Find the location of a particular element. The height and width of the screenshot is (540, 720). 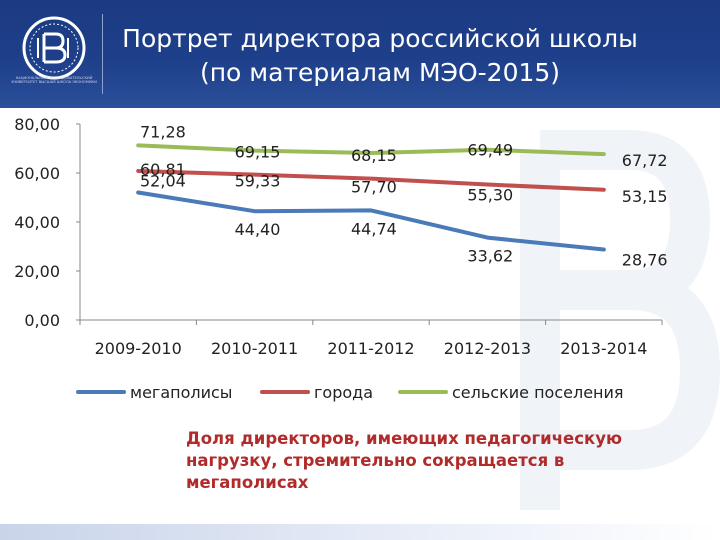

university-logo-icon is located at coordinates (54, 48).